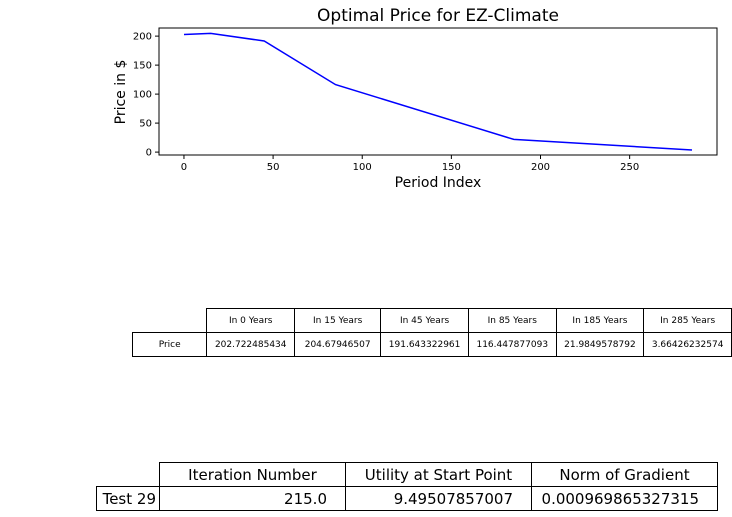  Describe the element at coordinates (624, 474) in the screenshot. I see `stats-header-gradient: Norm of Gradient` at that location.